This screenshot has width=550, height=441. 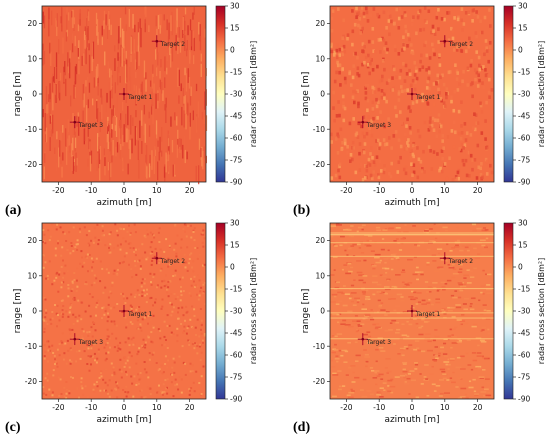 What do you see at coordinates (319, 381) in the screenshot?
I see `y-tick-label: -20` at bounding box center [319, 381].